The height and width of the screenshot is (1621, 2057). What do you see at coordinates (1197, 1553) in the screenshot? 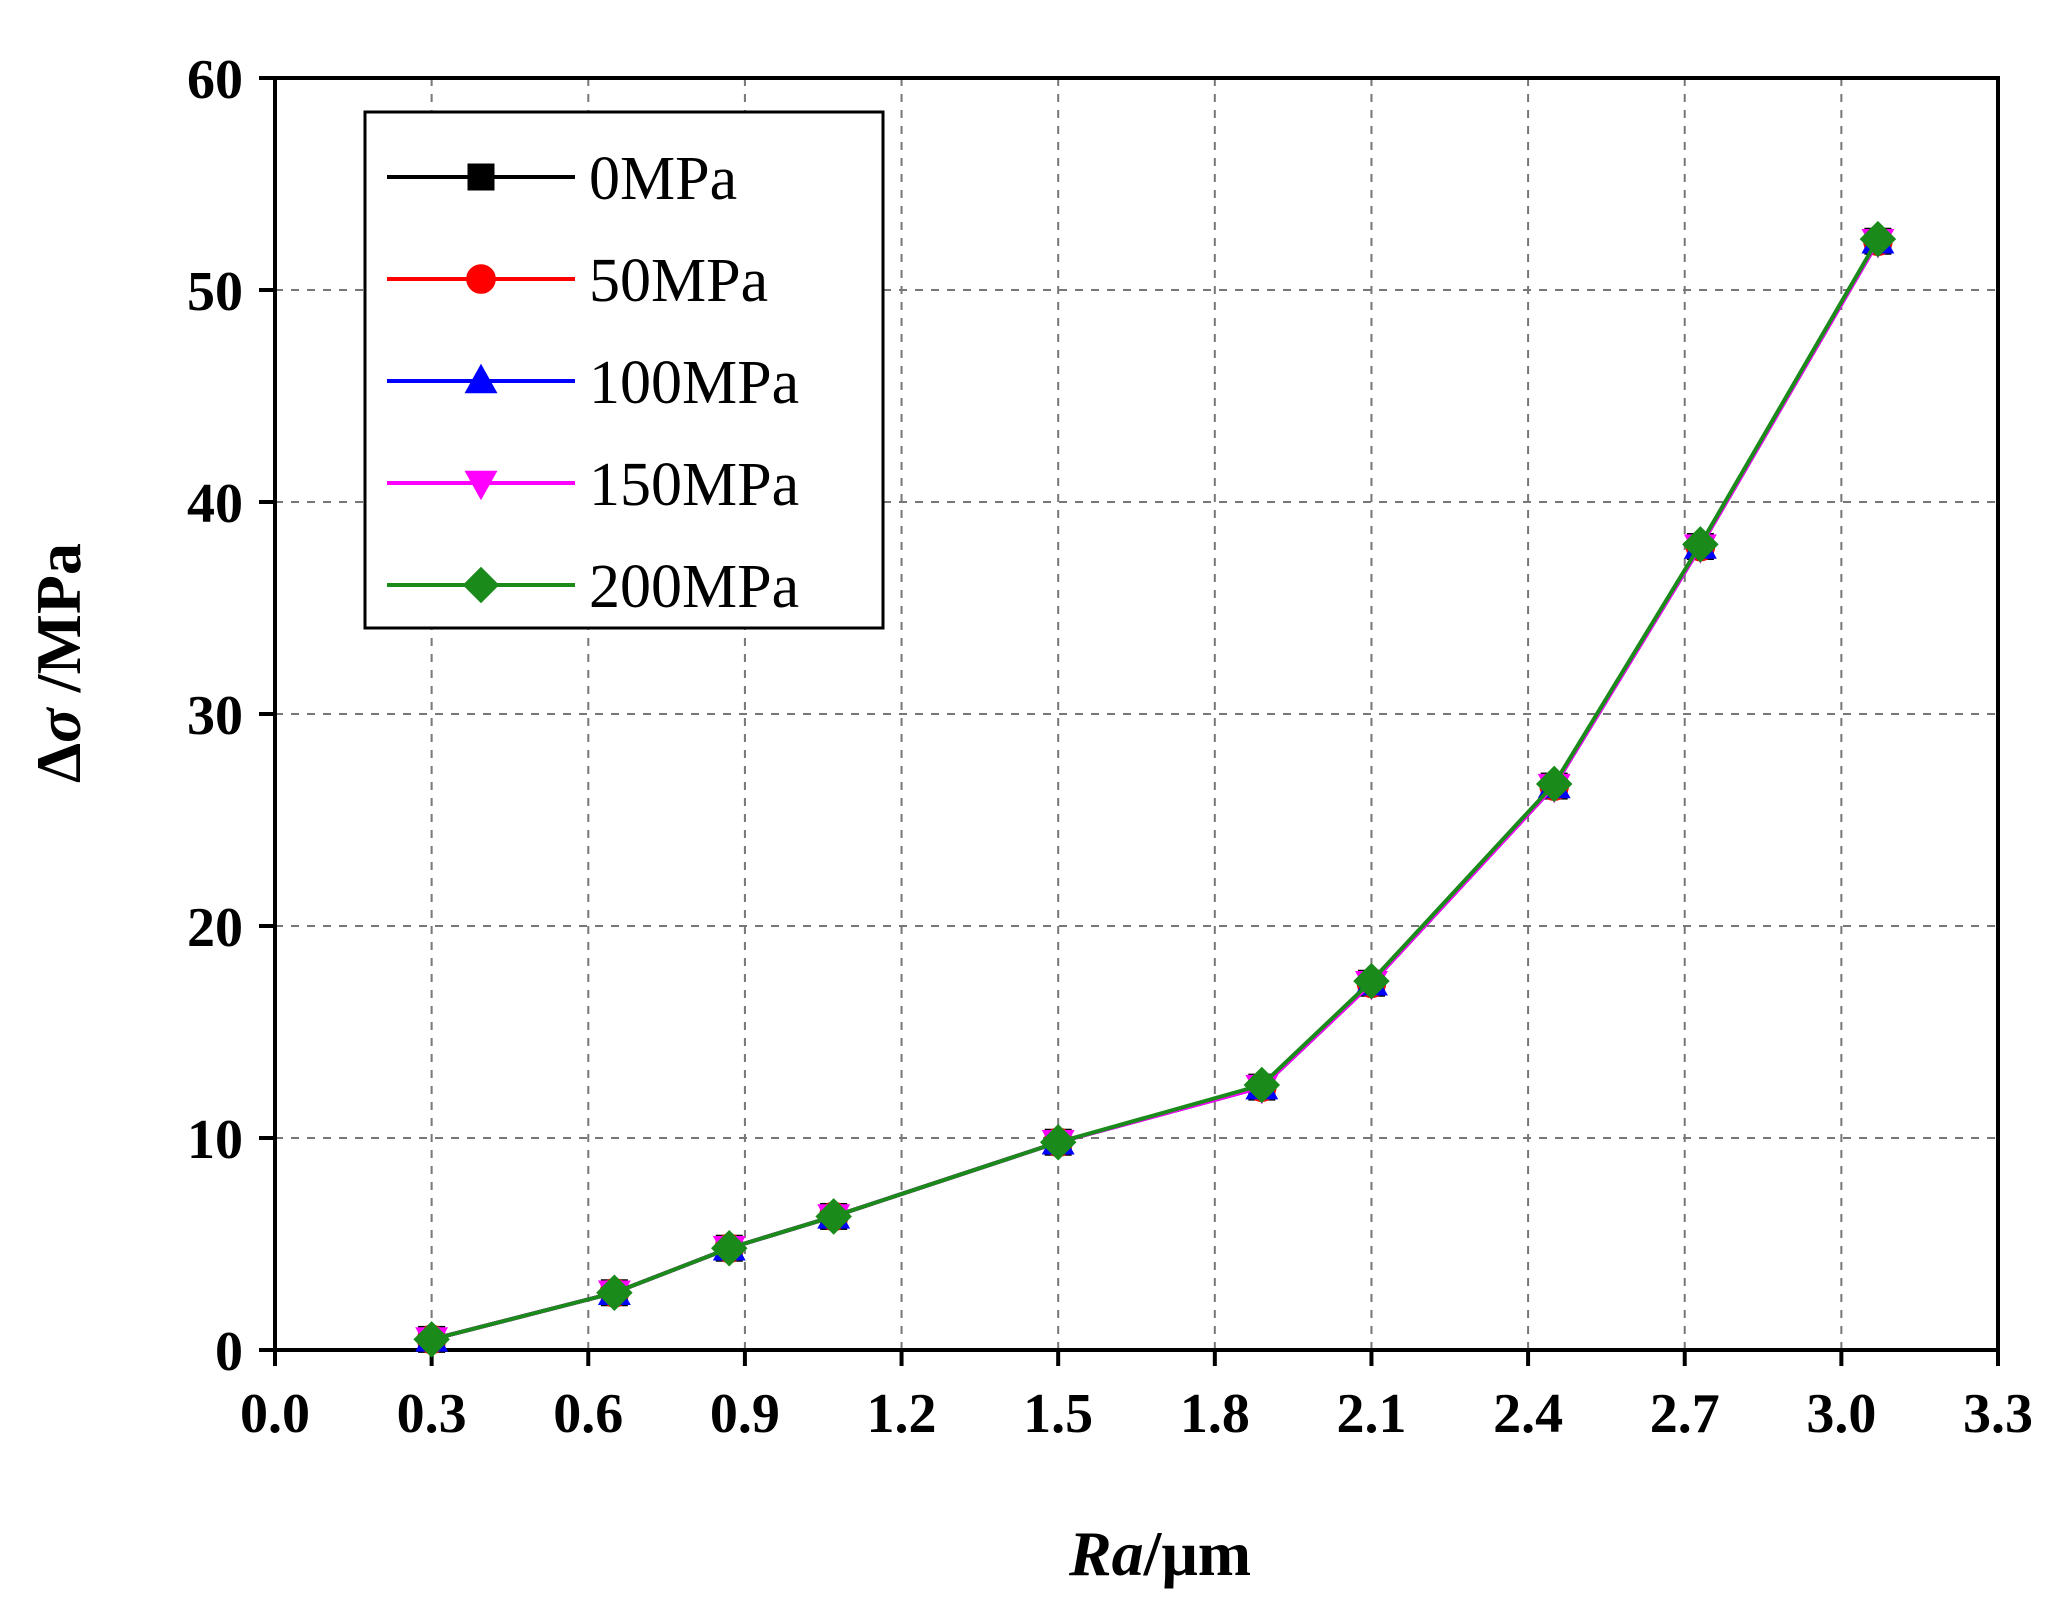
I see `x-axis-title-rest: /μm` at bounding box center [1197, 1553].